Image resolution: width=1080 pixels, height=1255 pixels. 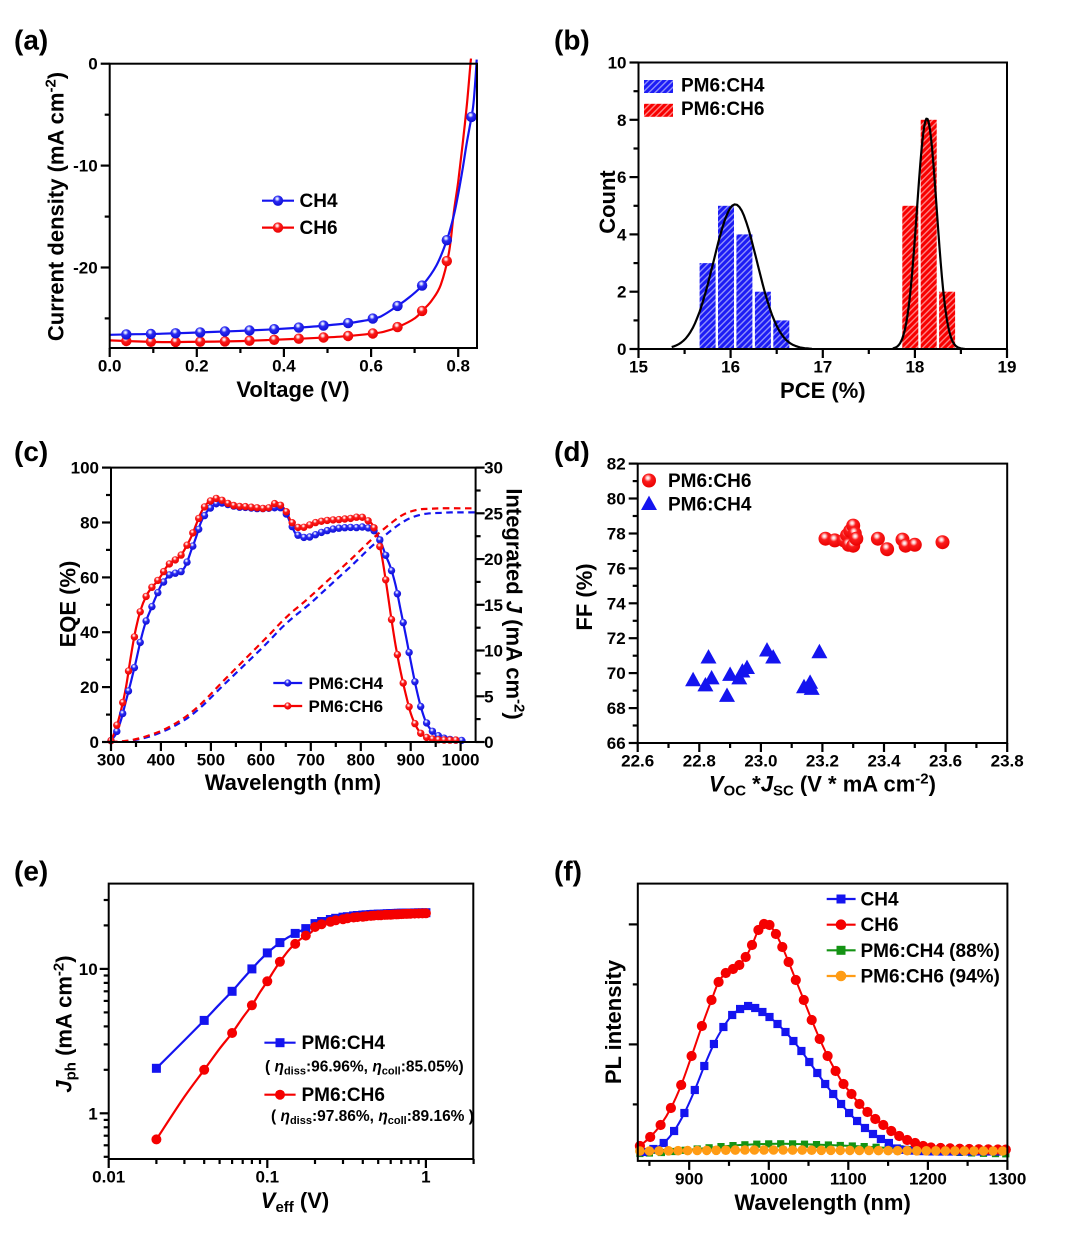 What do you see at coordinates (197, 366) in the screenshot?
I see `svg-text: 0.2` at bounding box center [197, 366].